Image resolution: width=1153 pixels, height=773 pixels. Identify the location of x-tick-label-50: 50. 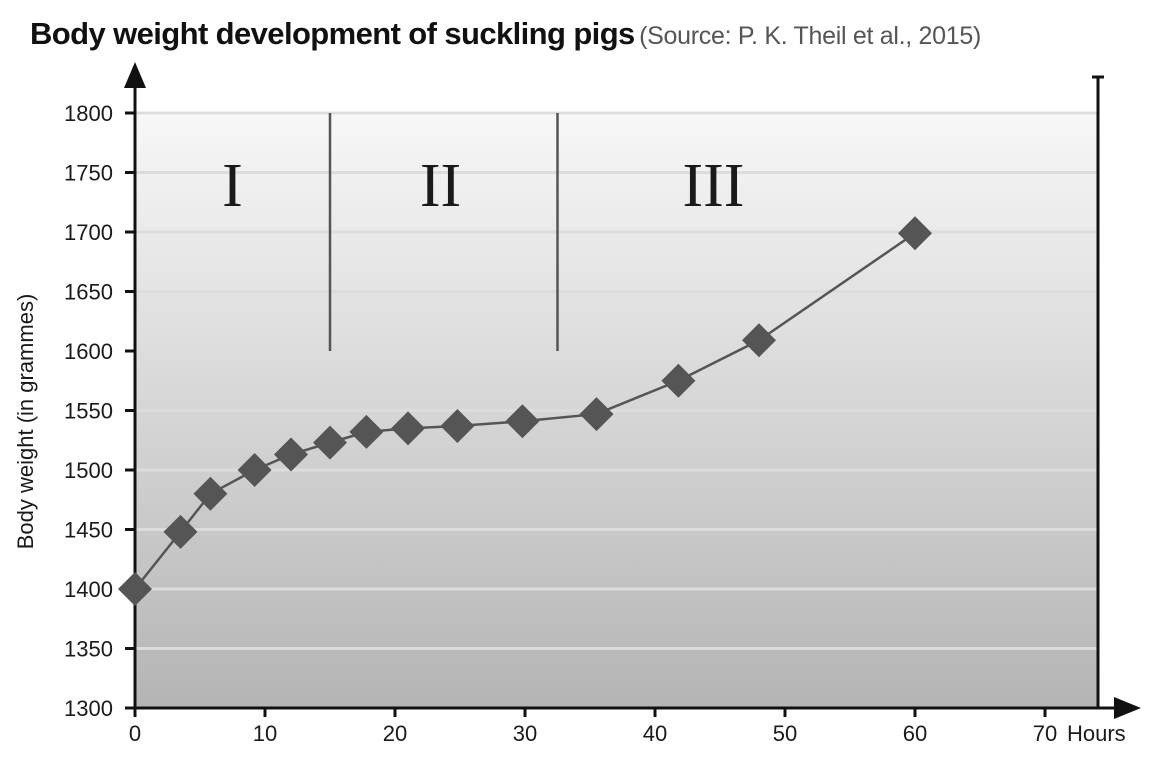
(785, 733).